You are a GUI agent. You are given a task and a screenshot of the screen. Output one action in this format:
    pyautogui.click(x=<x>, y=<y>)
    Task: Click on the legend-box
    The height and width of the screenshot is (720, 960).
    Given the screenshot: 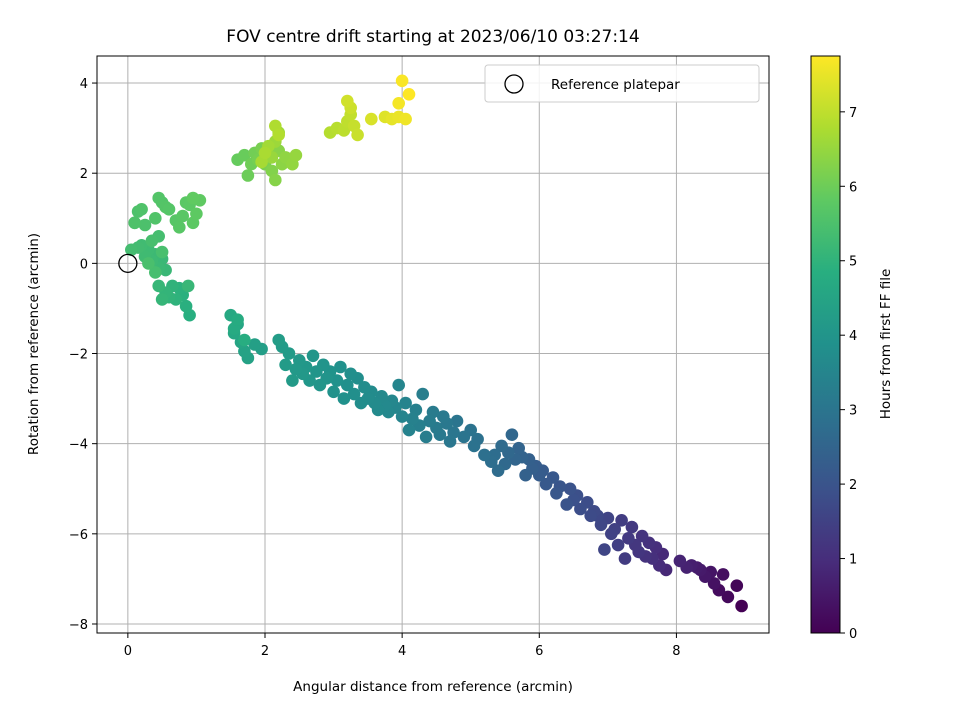 What is the action you would take?
    pyautogui.click(x=622, y=83)
    